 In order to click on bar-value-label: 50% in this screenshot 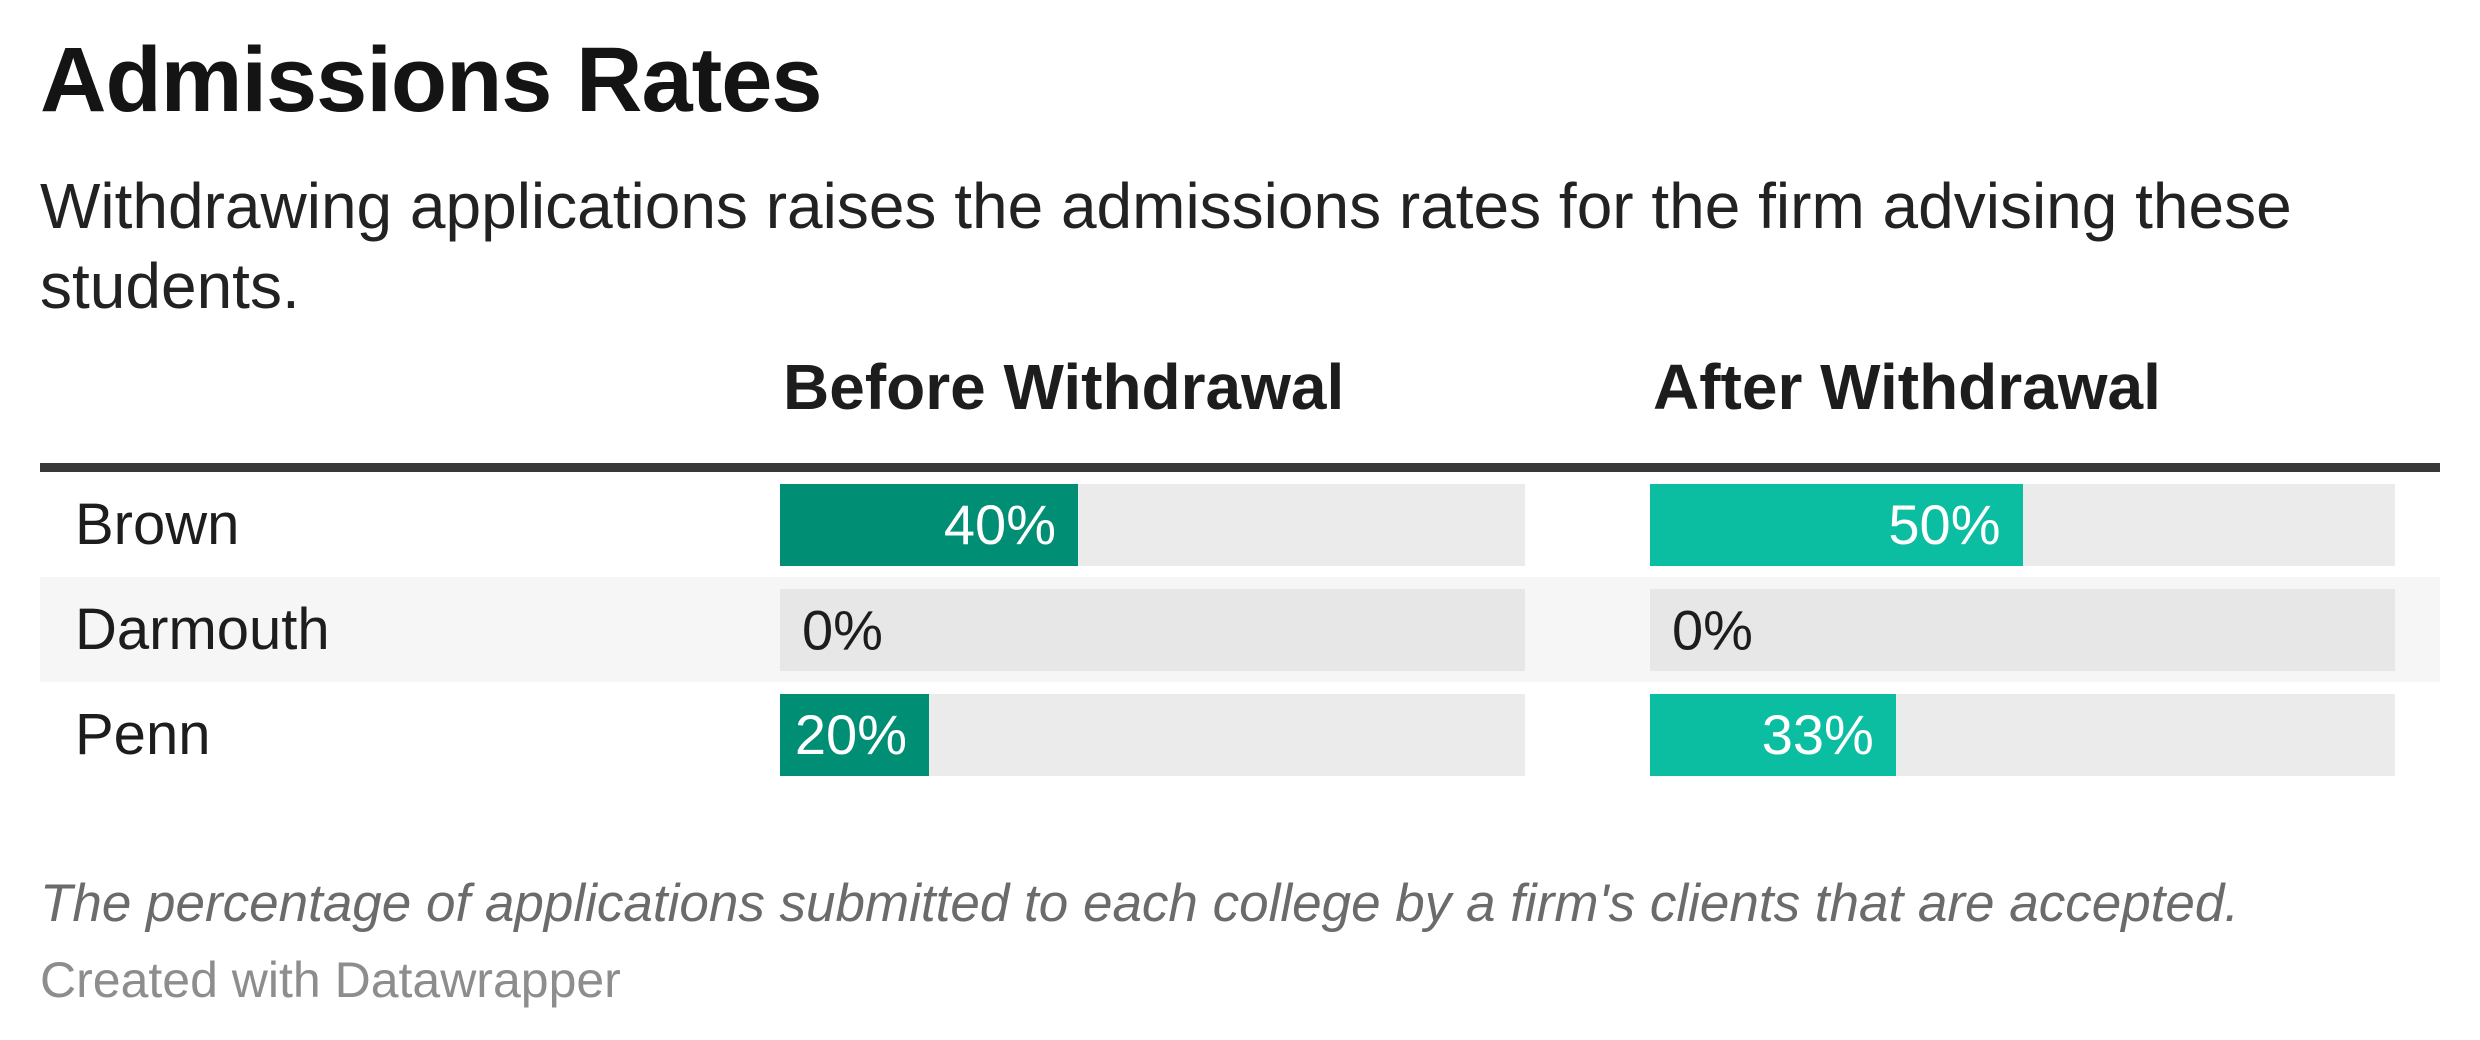, I will do `click(1944, 524)`.